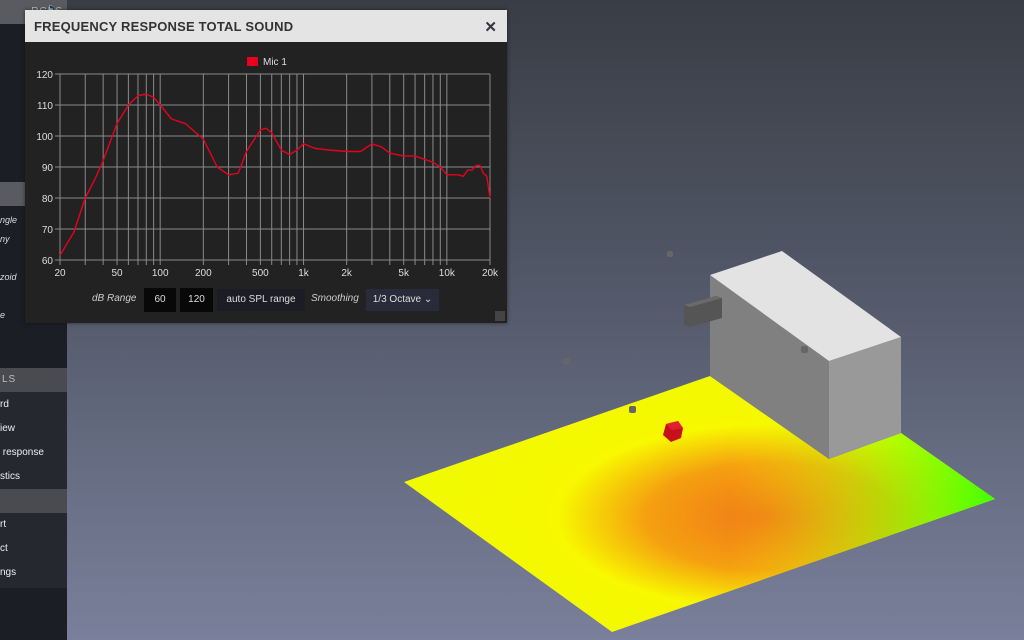  Describe the element at coordinates (44, 75) in the screenshot. I see `y-tick-label: 120` at that location.